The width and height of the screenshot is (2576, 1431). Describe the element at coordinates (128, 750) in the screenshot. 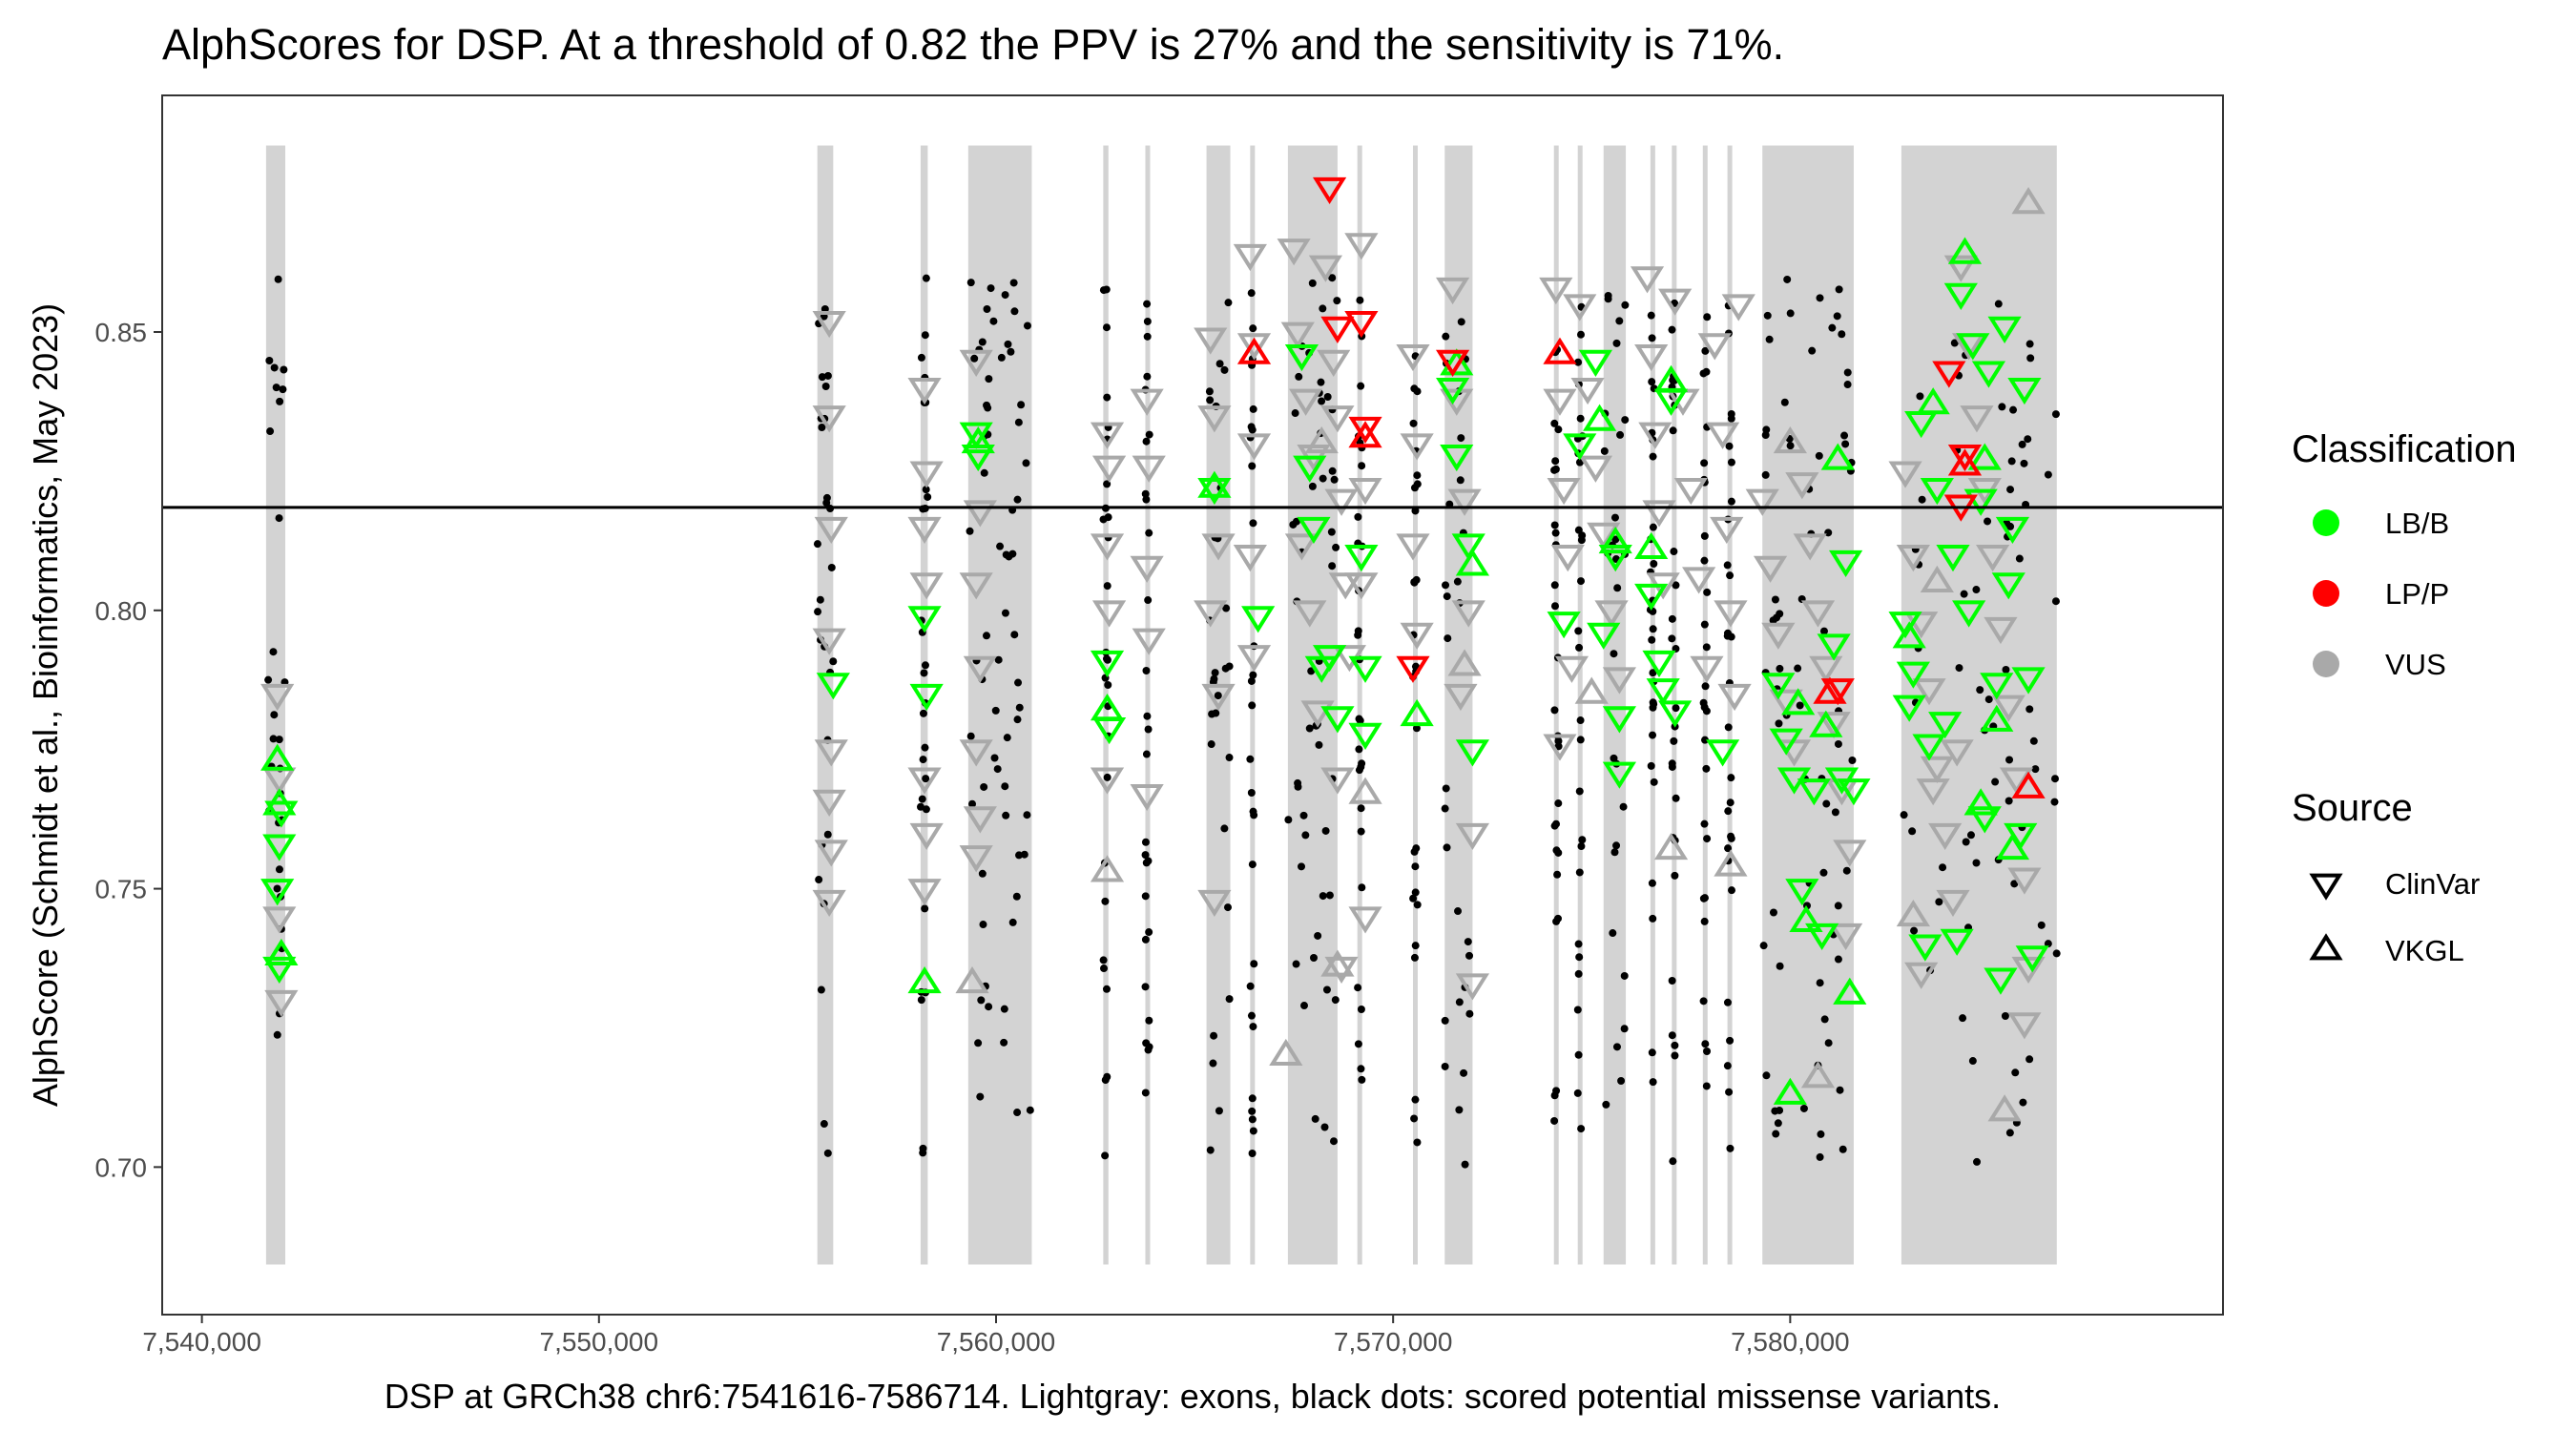

I see `y-axis: 0.70 0.75 0.80 0.85` at that location.